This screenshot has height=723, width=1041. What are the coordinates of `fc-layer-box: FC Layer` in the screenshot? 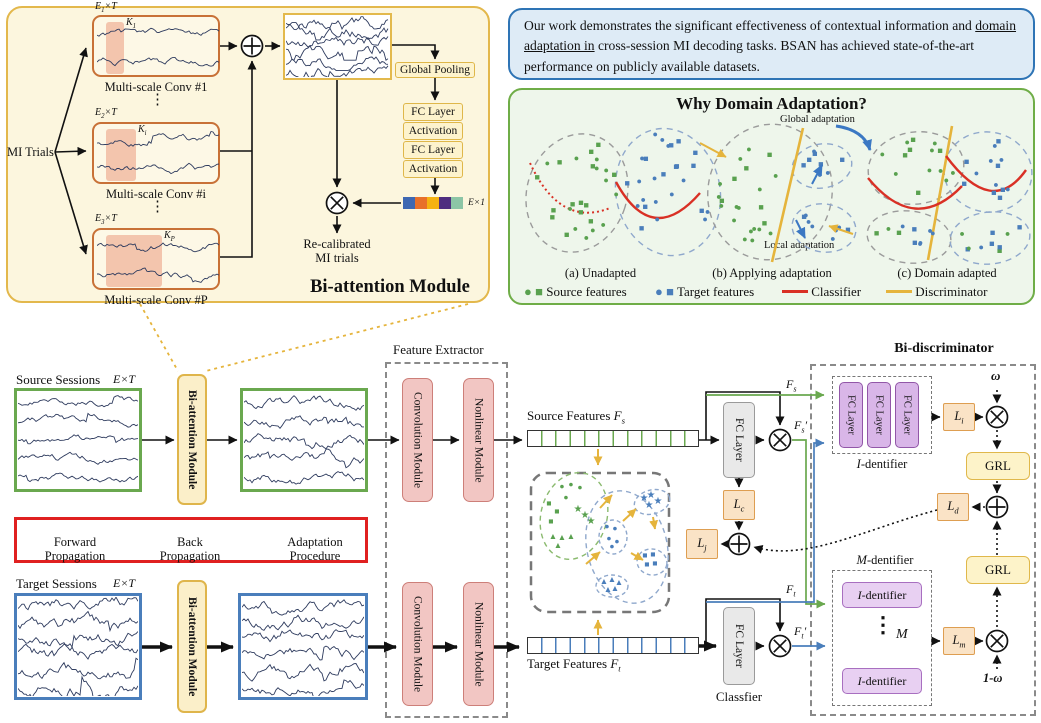 It's located at (433, 112).